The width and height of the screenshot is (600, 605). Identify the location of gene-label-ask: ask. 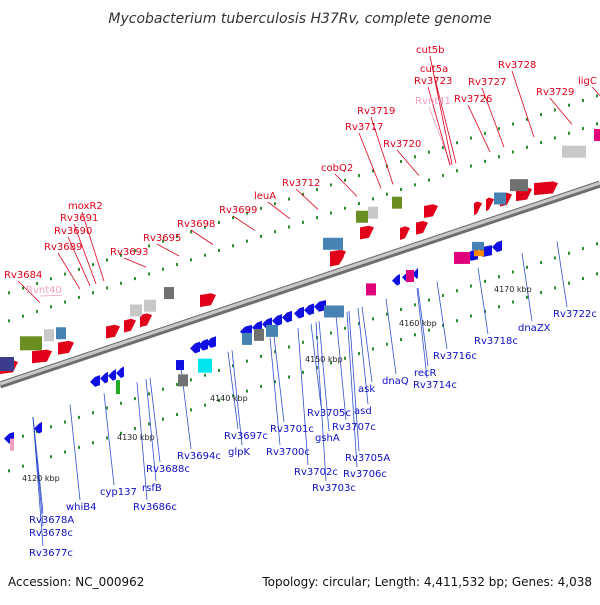
(366, 389).